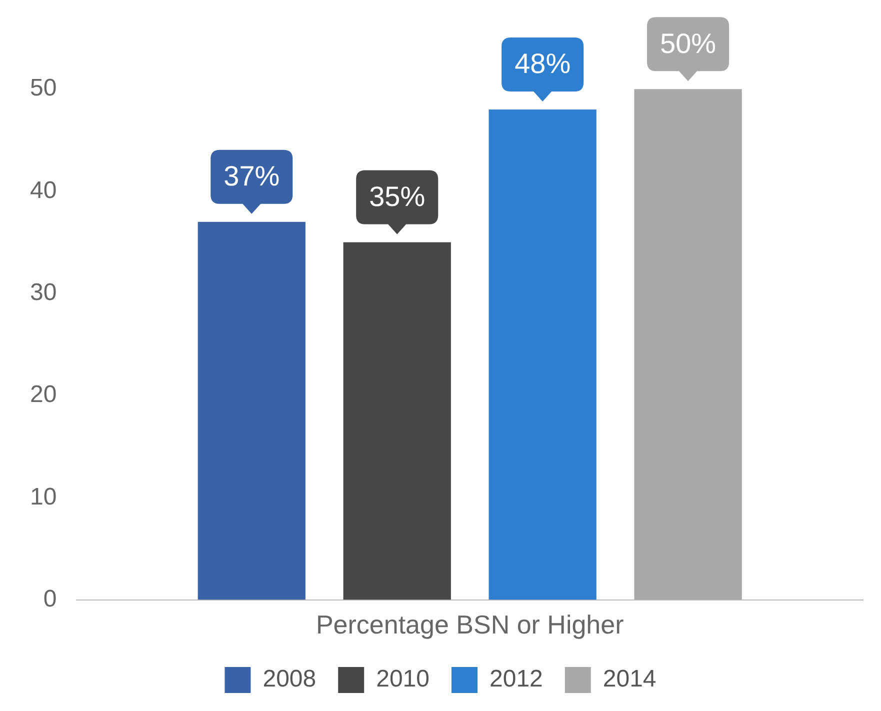  Describe the element at coordinates (397, 196) in the screenshot. I see `data-label: 35%` at that location.